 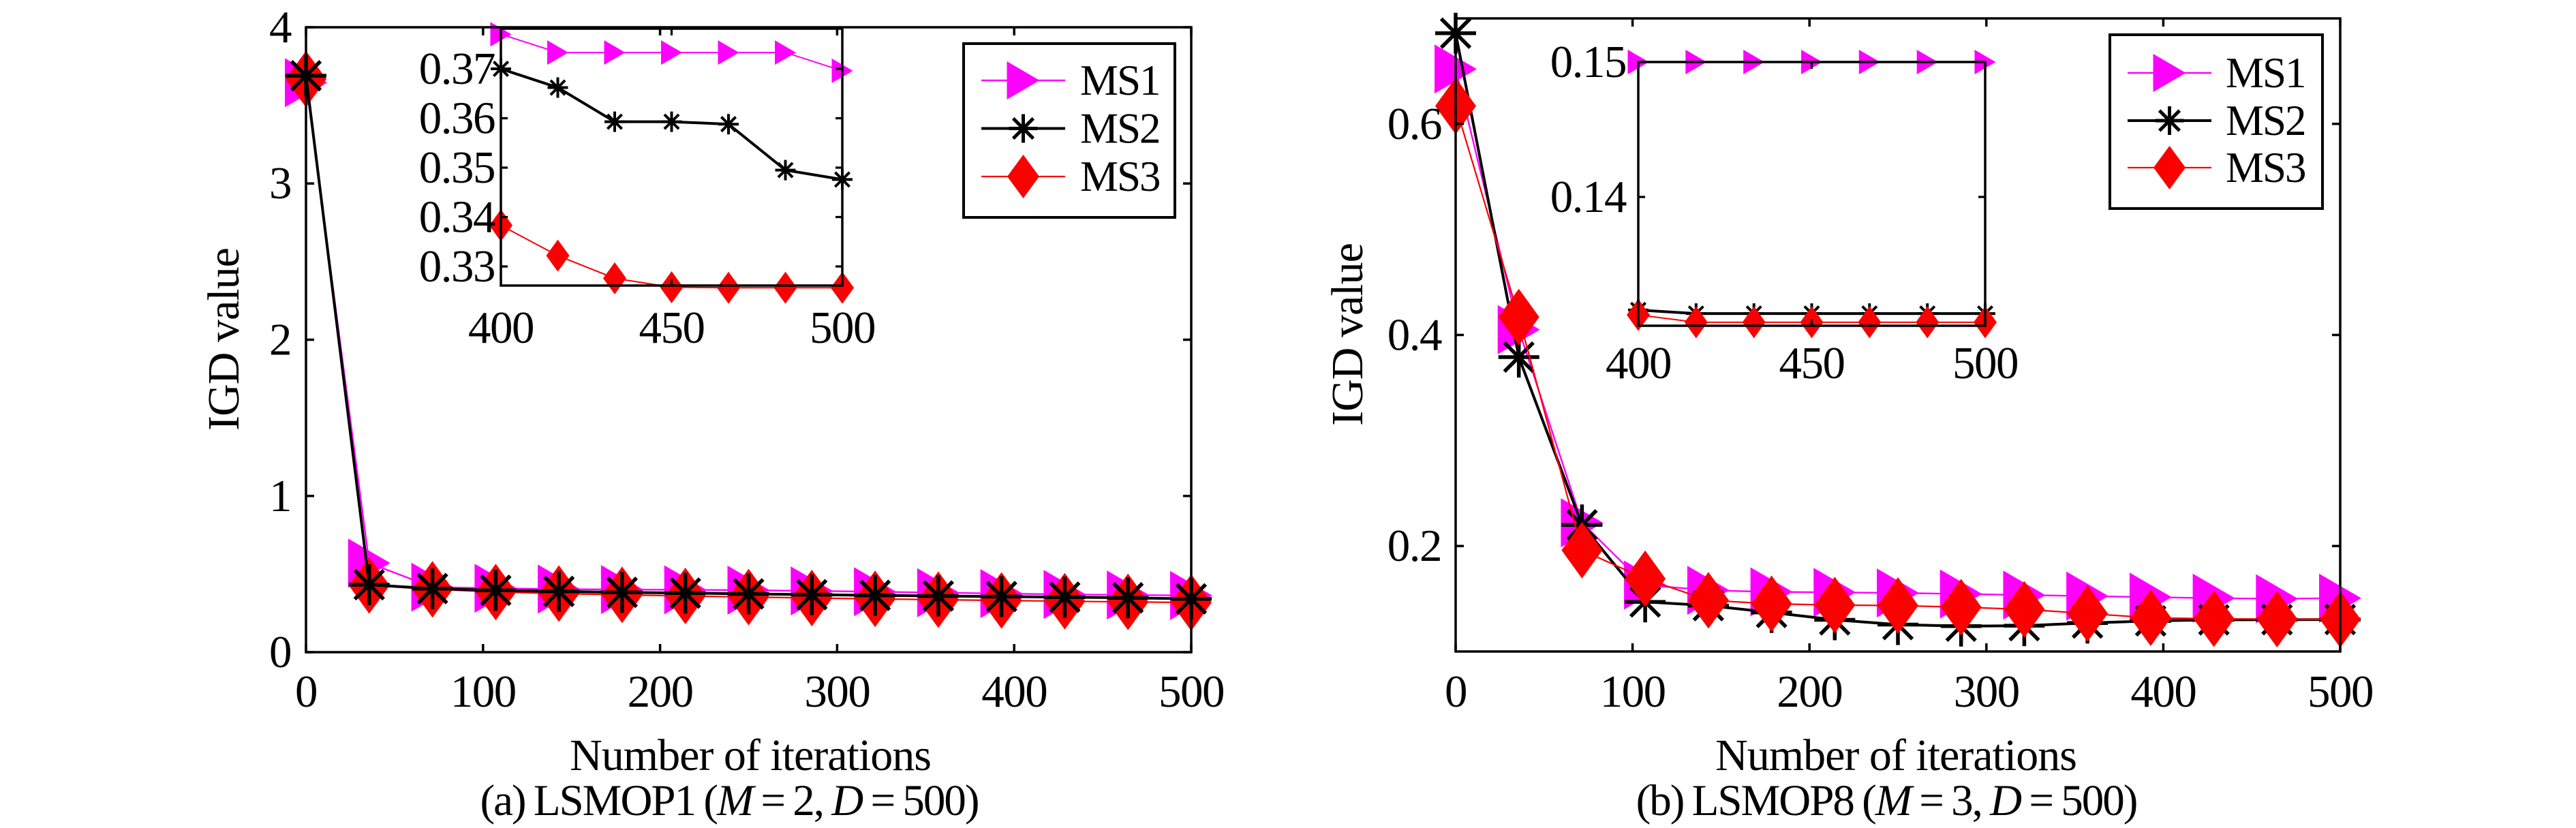 What do you see at coordinates (729, 800) in the screenshot?
I see `svg-text: (a) LSMOP1 (M = 2, D = 500)` at bounding box center [729, 800].